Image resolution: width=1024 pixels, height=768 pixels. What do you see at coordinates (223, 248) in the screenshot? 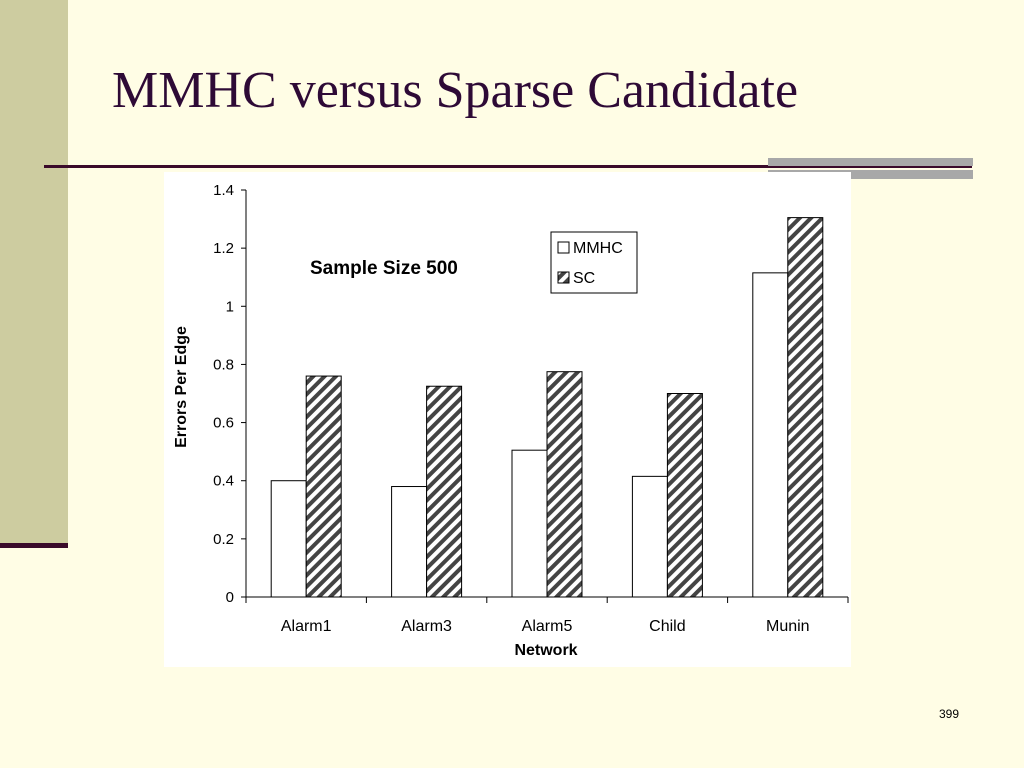
I see `y-tick-label: 1.2` at bounding box center [223, 248].